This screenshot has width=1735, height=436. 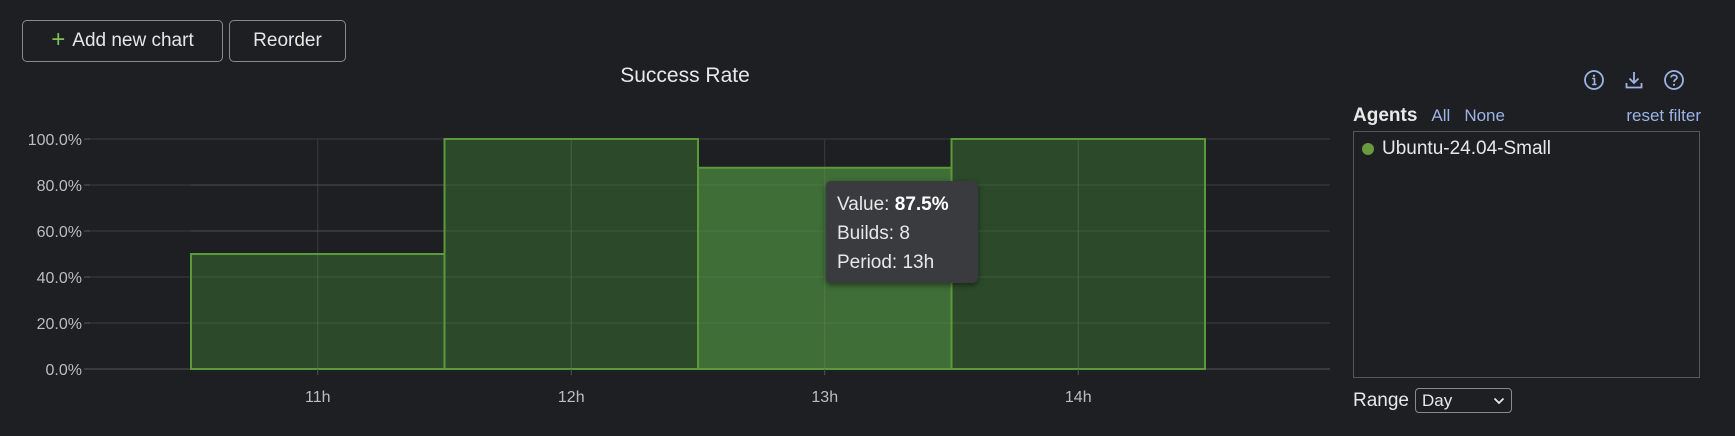 I want to click on help-icon, so click(x=1674, y=80).